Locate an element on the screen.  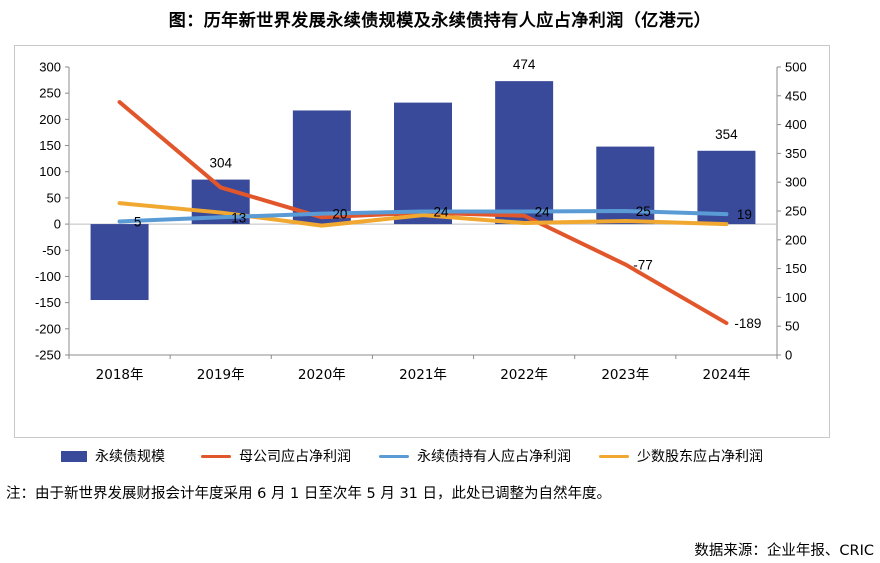
y-right-tick-label: 450 is located at coordinates (796, 95).